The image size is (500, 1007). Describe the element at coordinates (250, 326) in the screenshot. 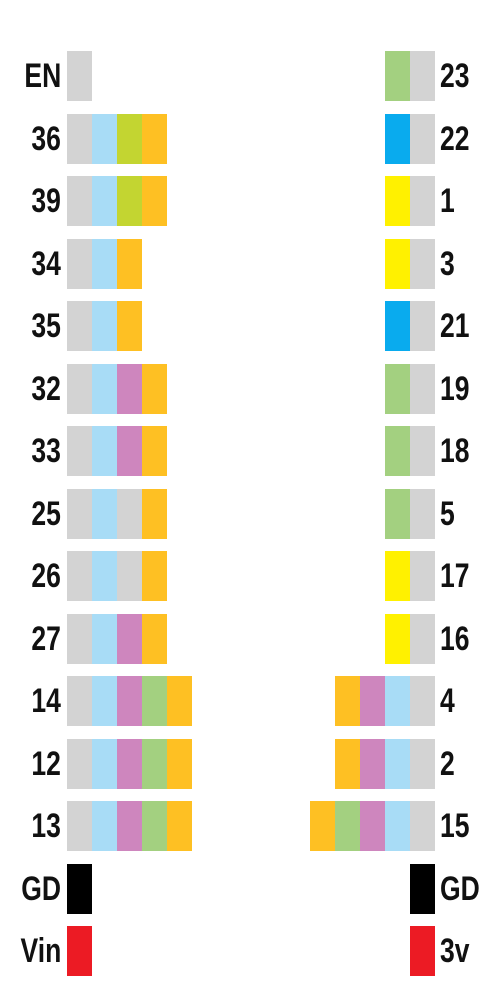

I see `right-pin-row: 21` at that location.